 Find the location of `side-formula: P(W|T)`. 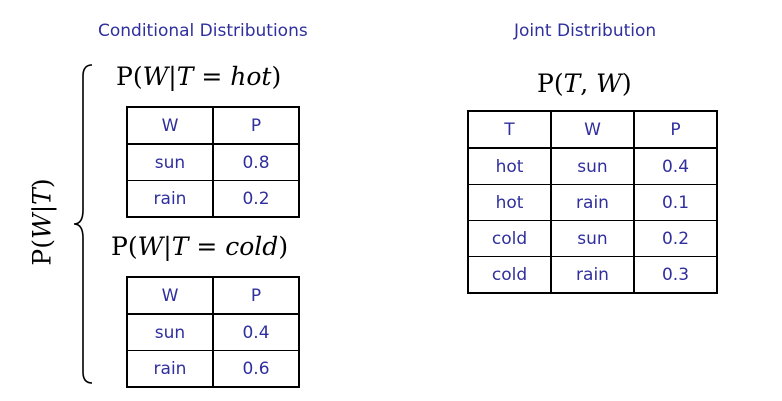

side-formula: P(W|T) is located at coordinates (42, 222).